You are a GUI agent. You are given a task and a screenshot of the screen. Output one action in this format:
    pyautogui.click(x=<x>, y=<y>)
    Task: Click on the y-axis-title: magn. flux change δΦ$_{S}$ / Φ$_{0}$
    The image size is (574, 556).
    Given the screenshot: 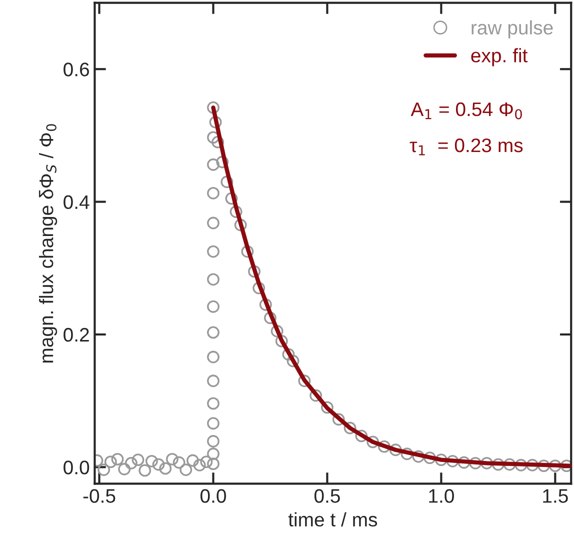 What is the action you would take?
    pyautogui.click(x=48, y=243)
    